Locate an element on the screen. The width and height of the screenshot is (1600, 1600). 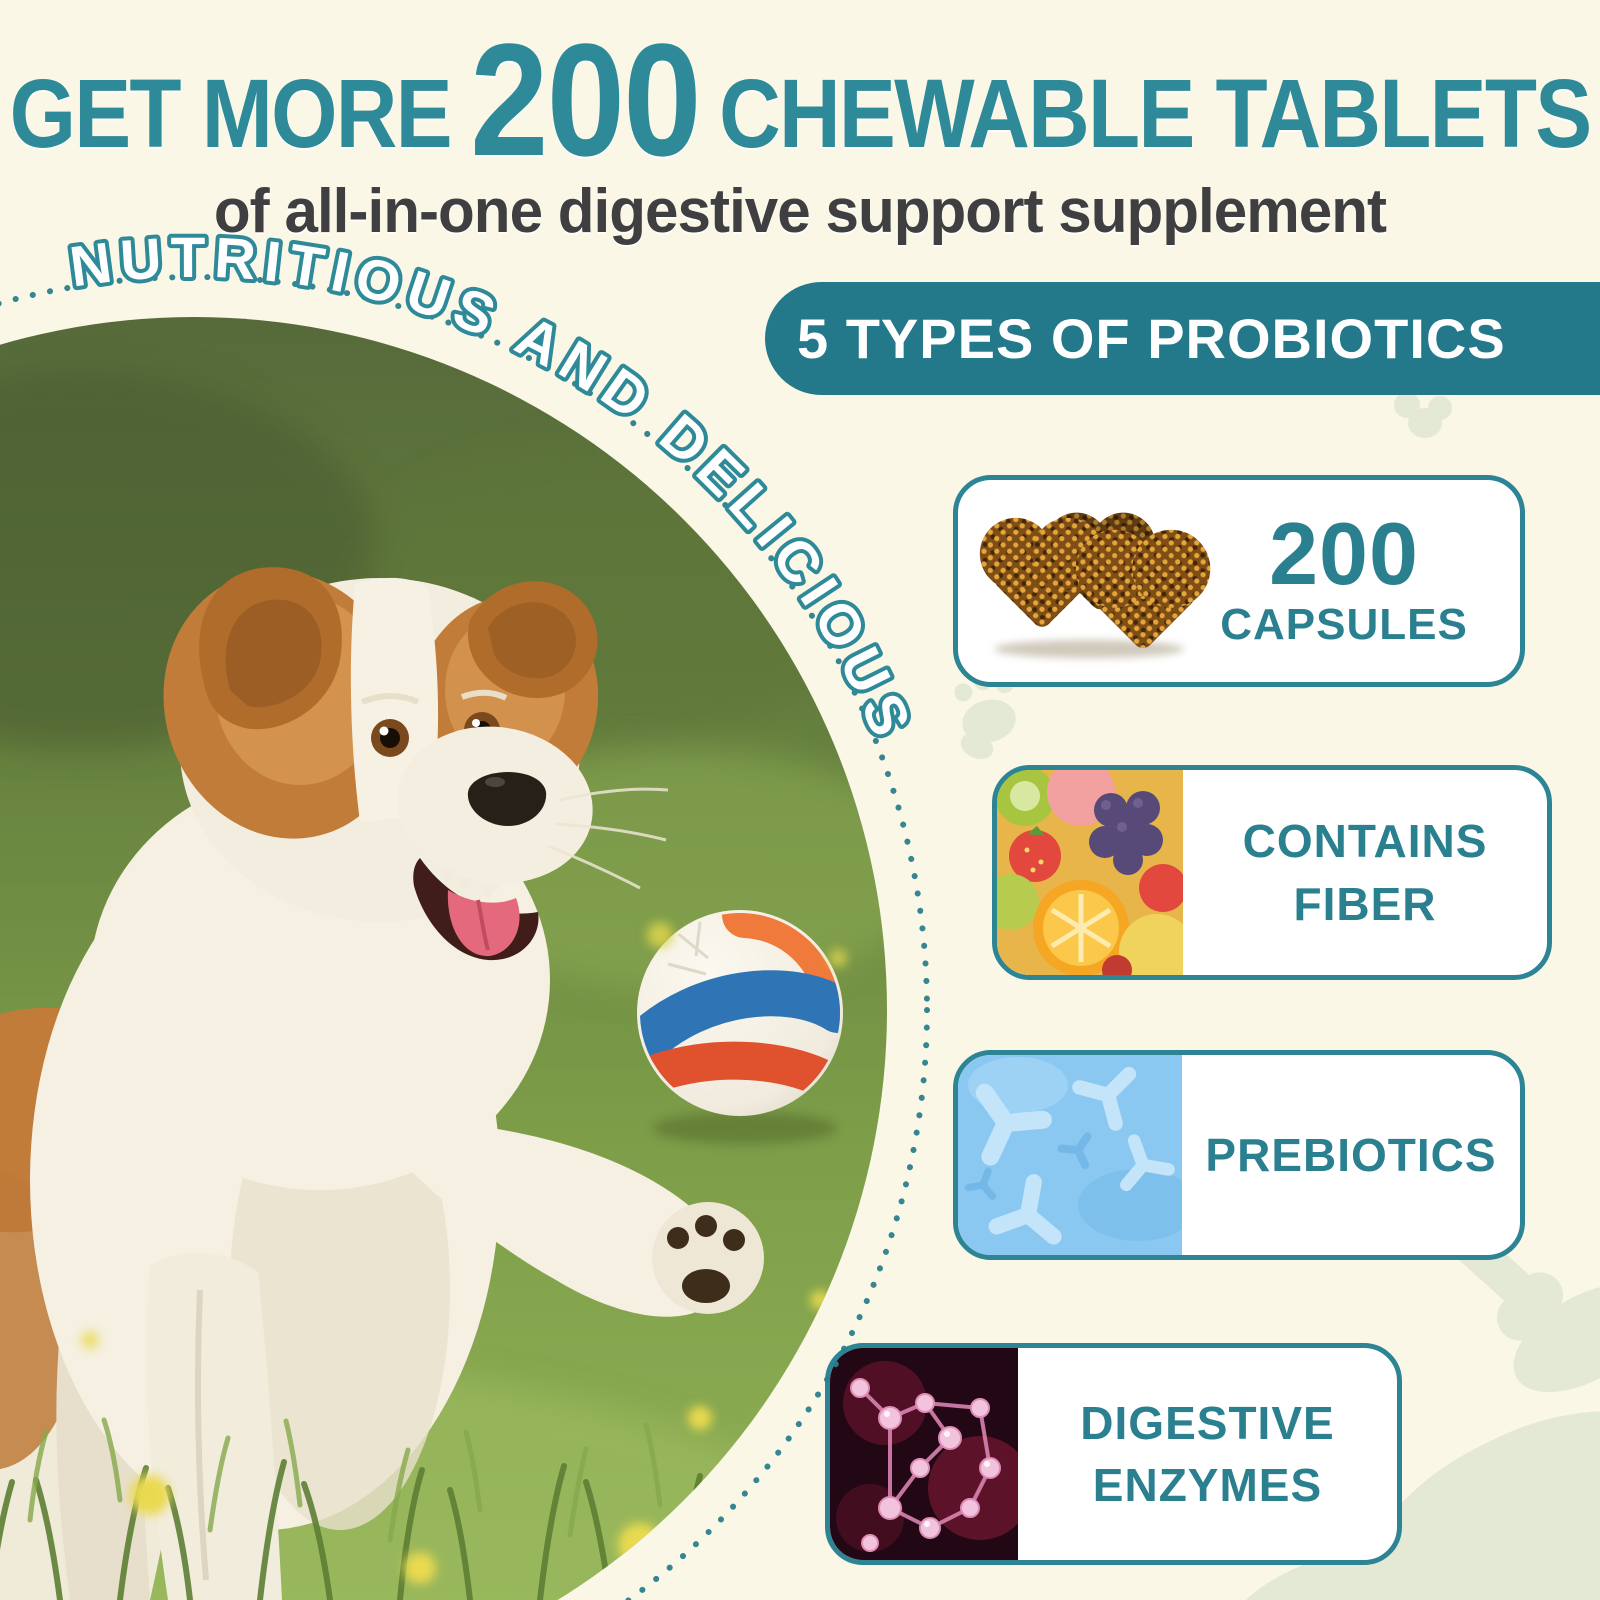
page-title: GET MORE 200 CHEWABLE TABLETS is located at coordinates (801, 99).